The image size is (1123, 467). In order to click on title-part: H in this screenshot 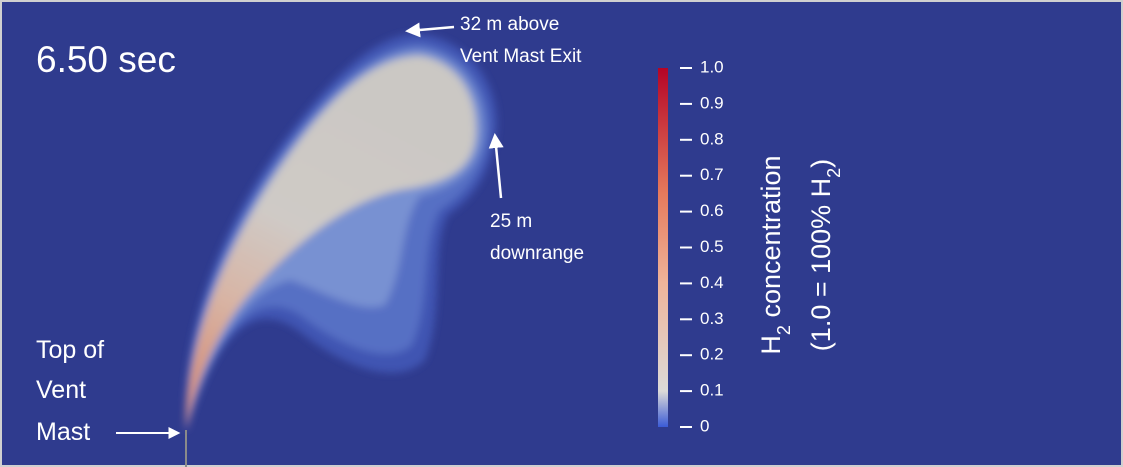, I will do `click(771, 345)`.